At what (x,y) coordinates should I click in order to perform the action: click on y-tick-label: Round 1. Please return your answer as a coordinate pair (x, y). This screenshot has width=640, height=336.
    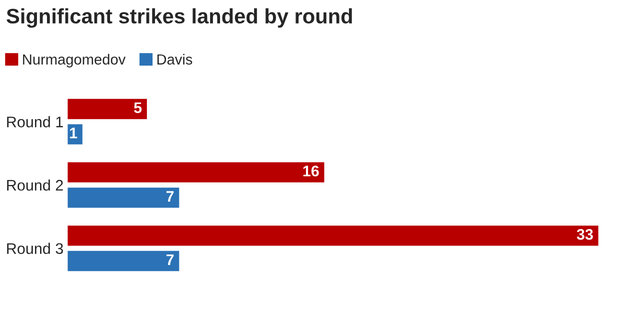
    Looking at the image, I should click on (35, 122).